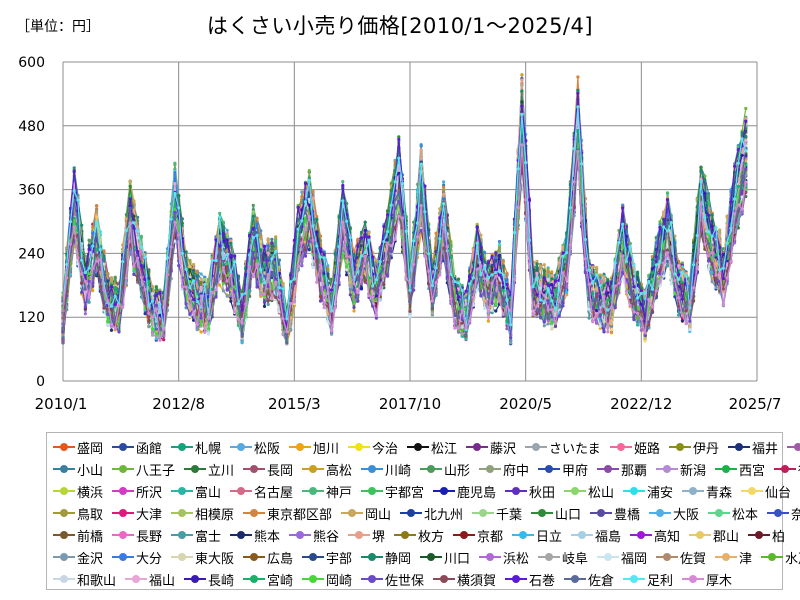 Image resolution: width=800 pixels, height=600 pixels. Describe the element at coordinates (294, 404) in the screenshot. I see `x-tick-label: 2015/3` at that location.